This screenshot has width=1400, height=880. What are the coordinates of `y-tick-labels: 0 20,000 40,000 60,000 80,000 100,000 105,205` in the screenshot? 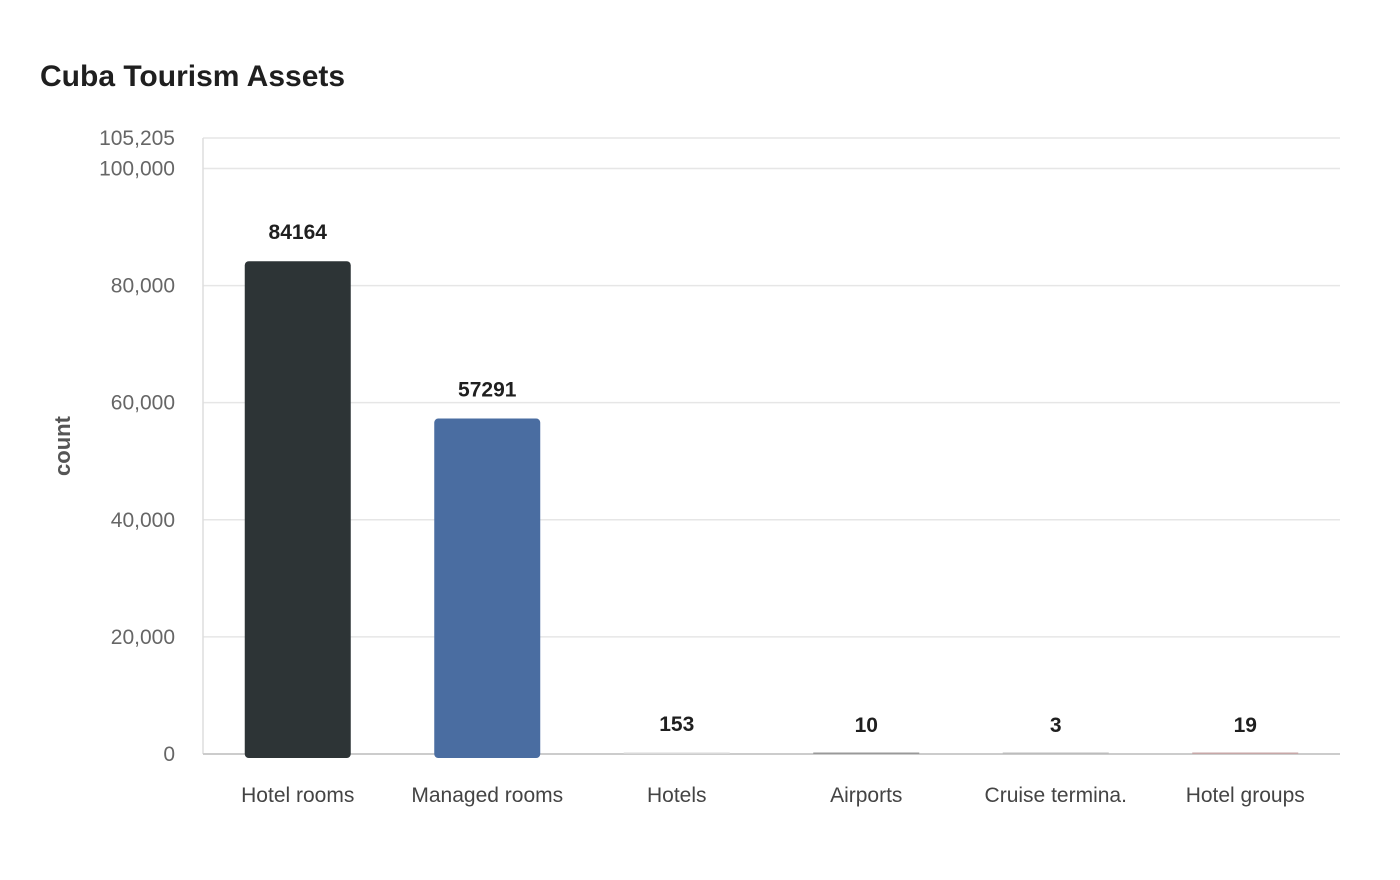 It's located at (137, 446).